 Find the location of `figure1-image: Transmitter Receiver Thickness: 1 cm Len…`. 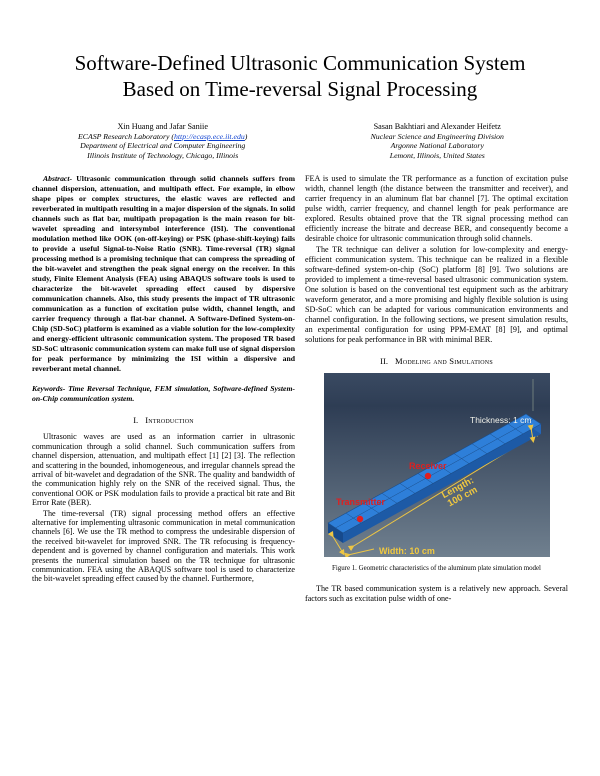

figure1-image: Transmitter Receiver Thickness: 1 cm Len… is located at coordinates (436, 467).